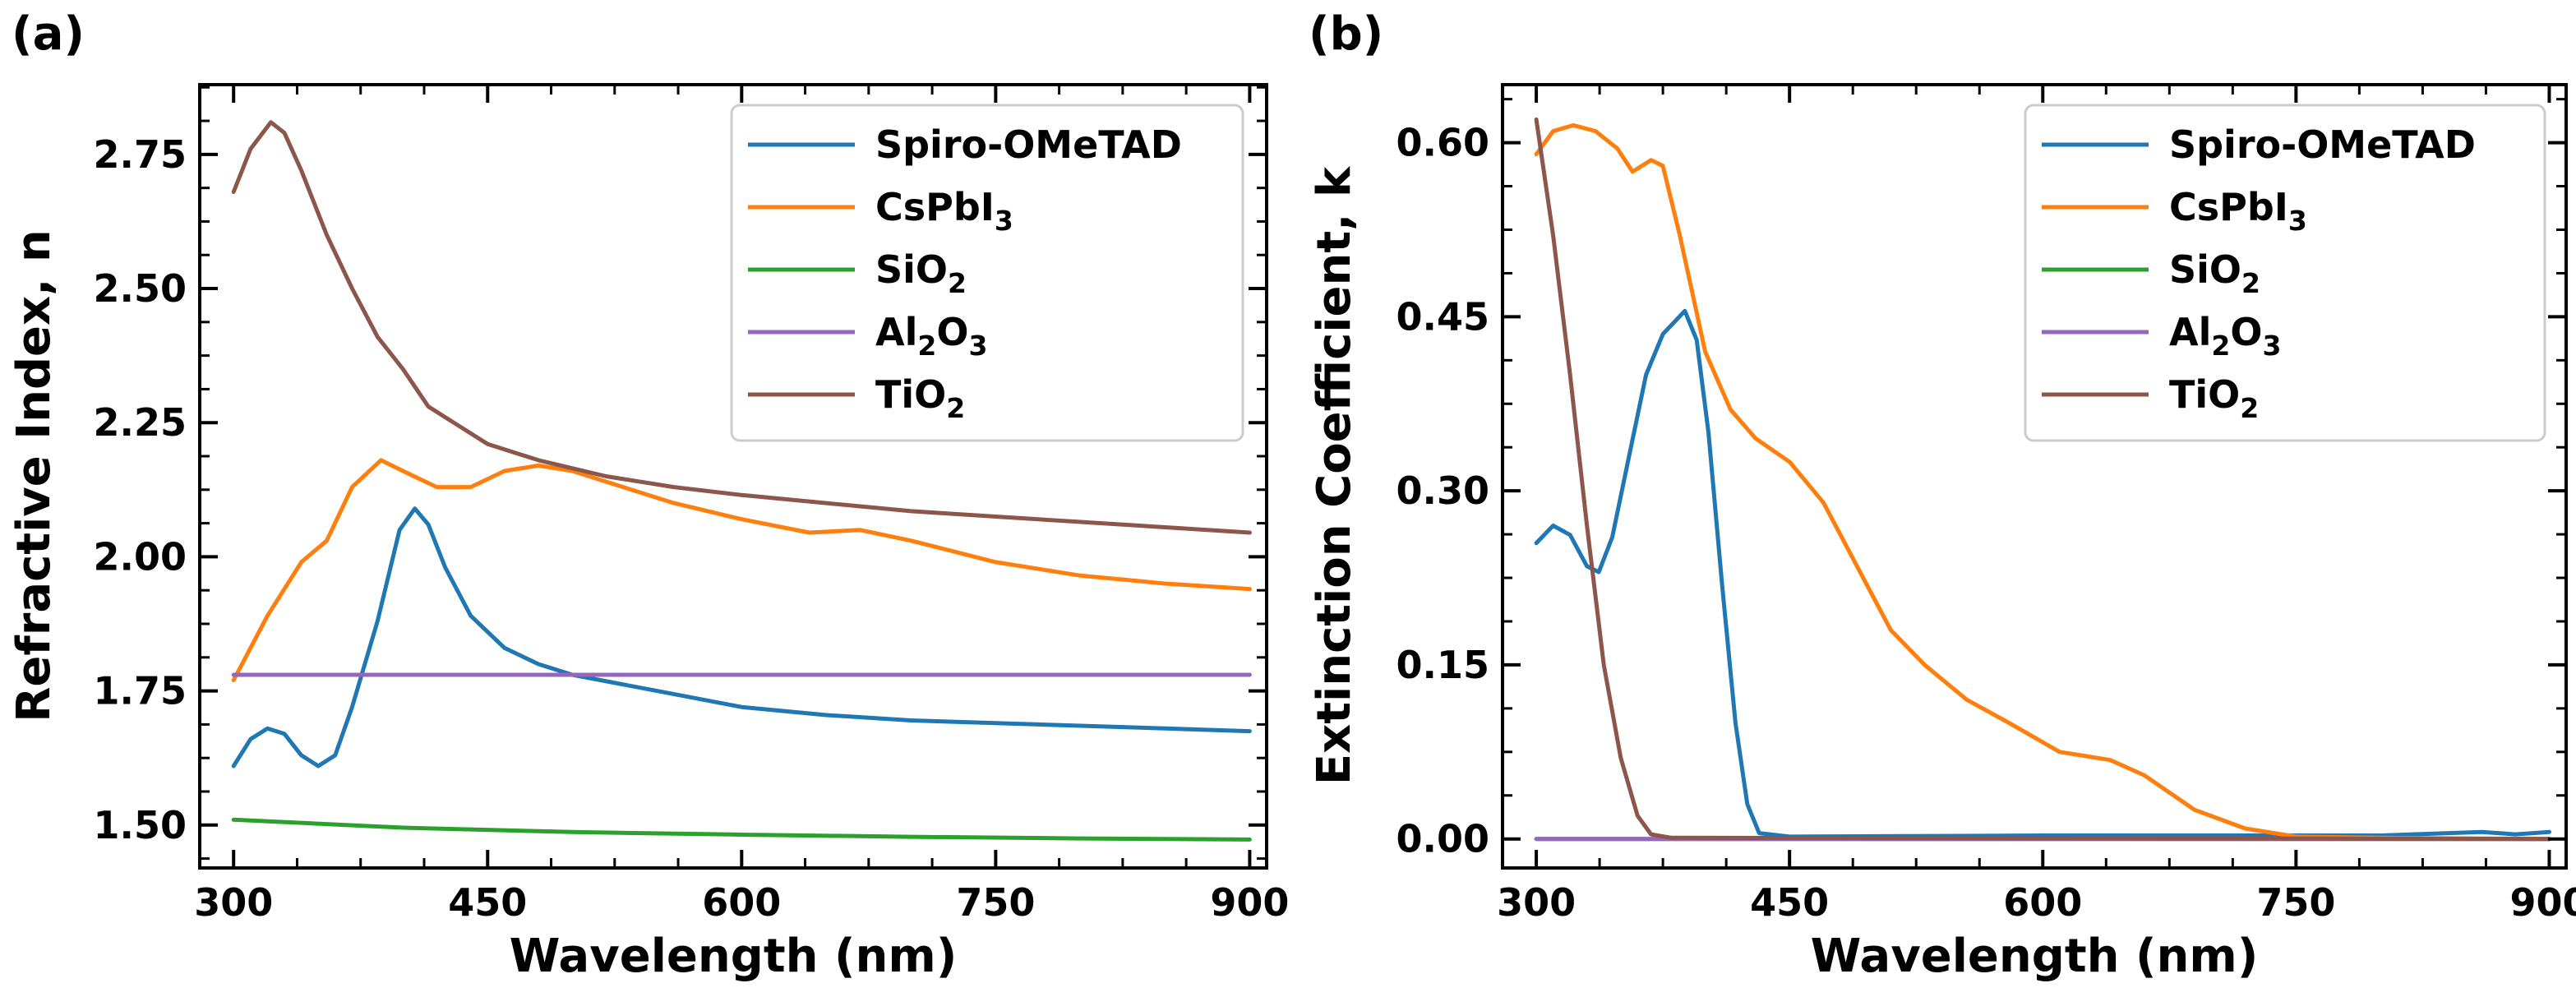 The height and width of the screenshot is (997, 2576). Describe the element at coordinates (49, 34) in the screenshot. I see `panel-label-a: (a)` at that location.